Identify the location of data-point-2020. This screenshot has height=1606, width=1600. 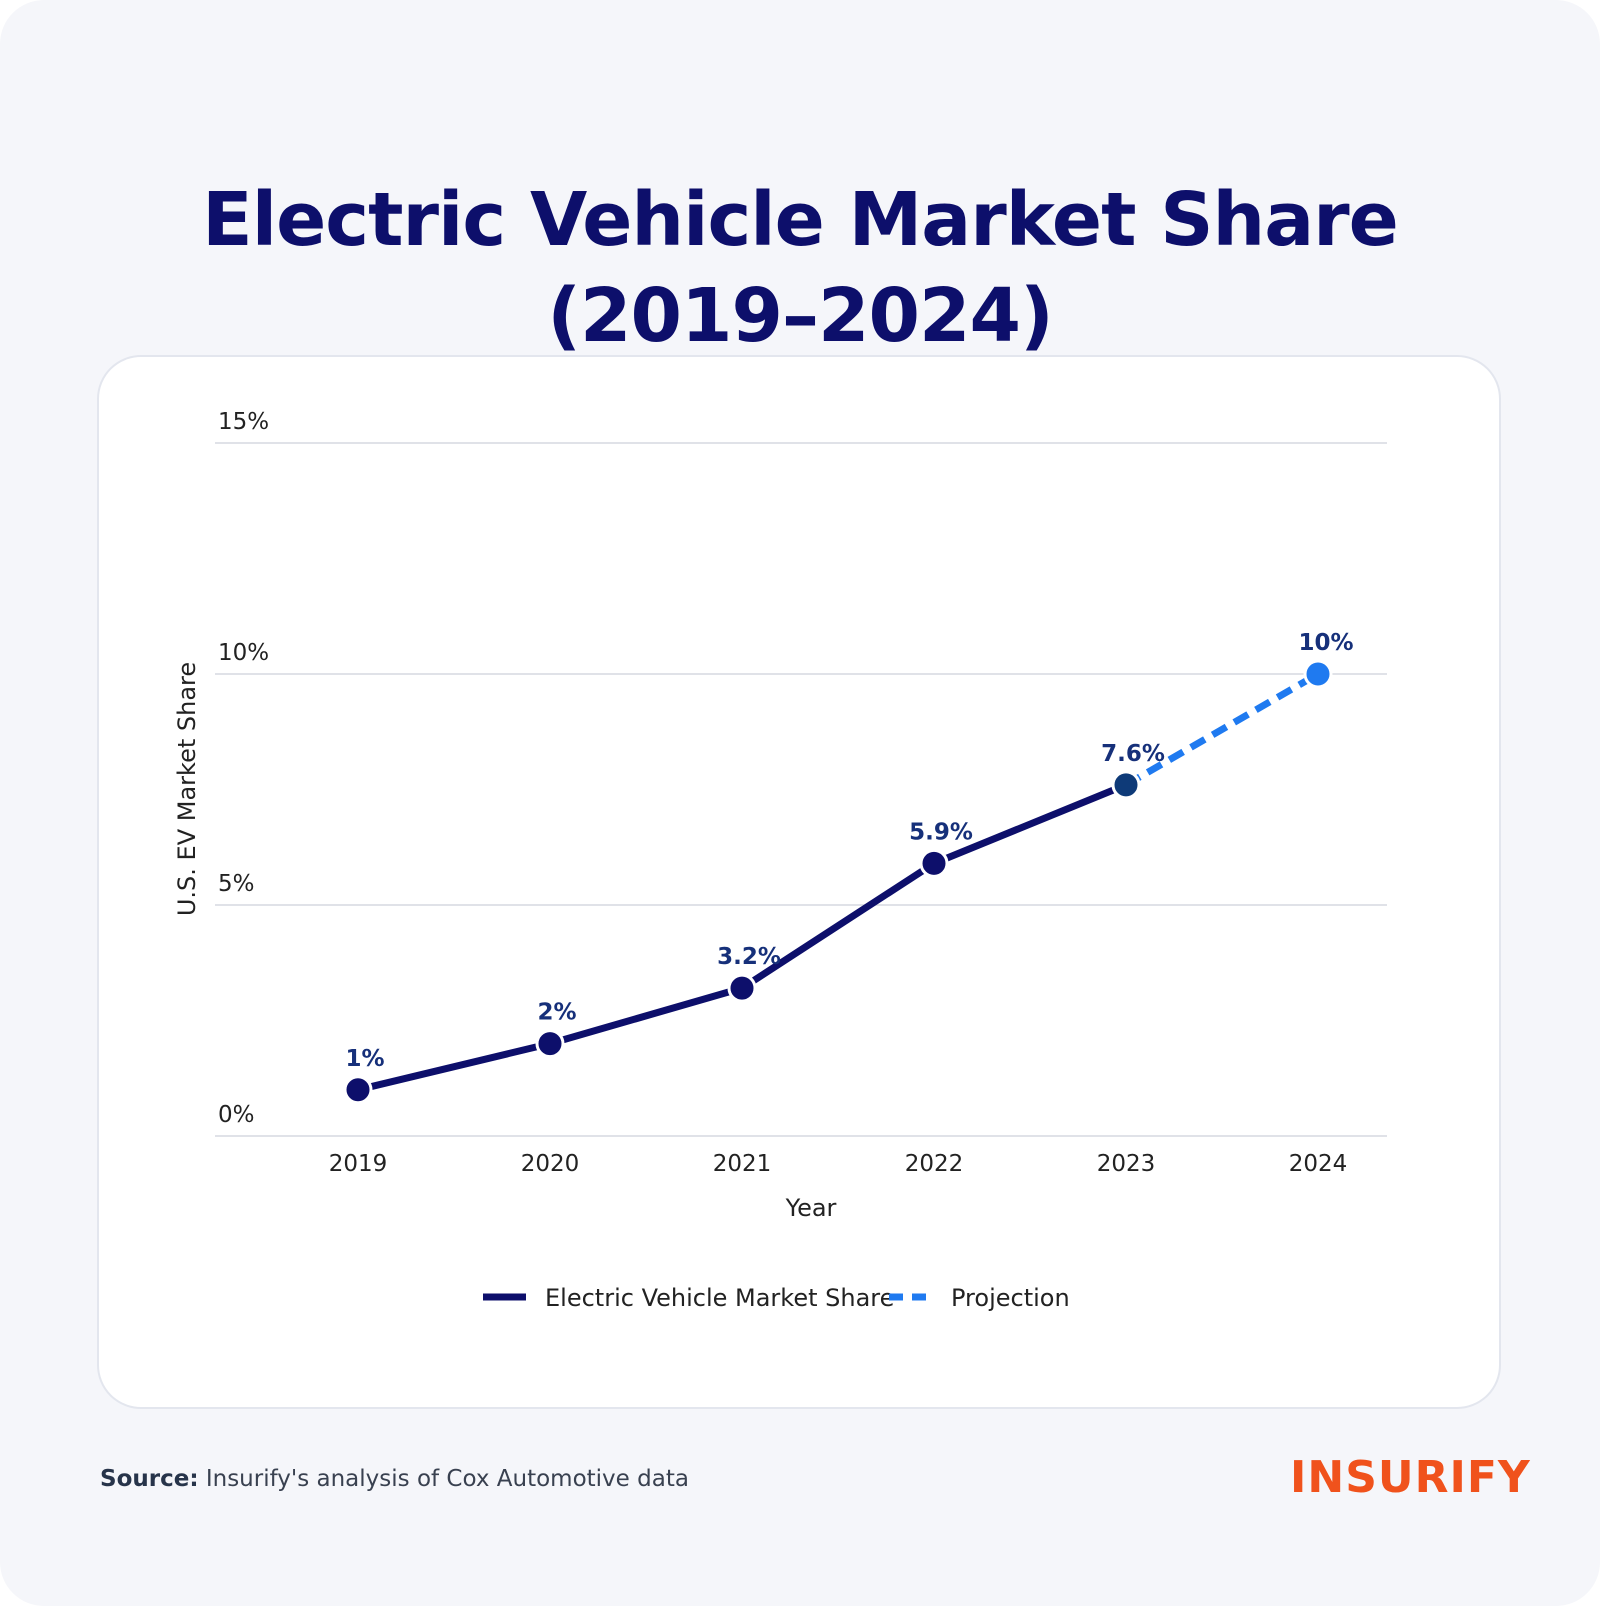
(550, 1044).